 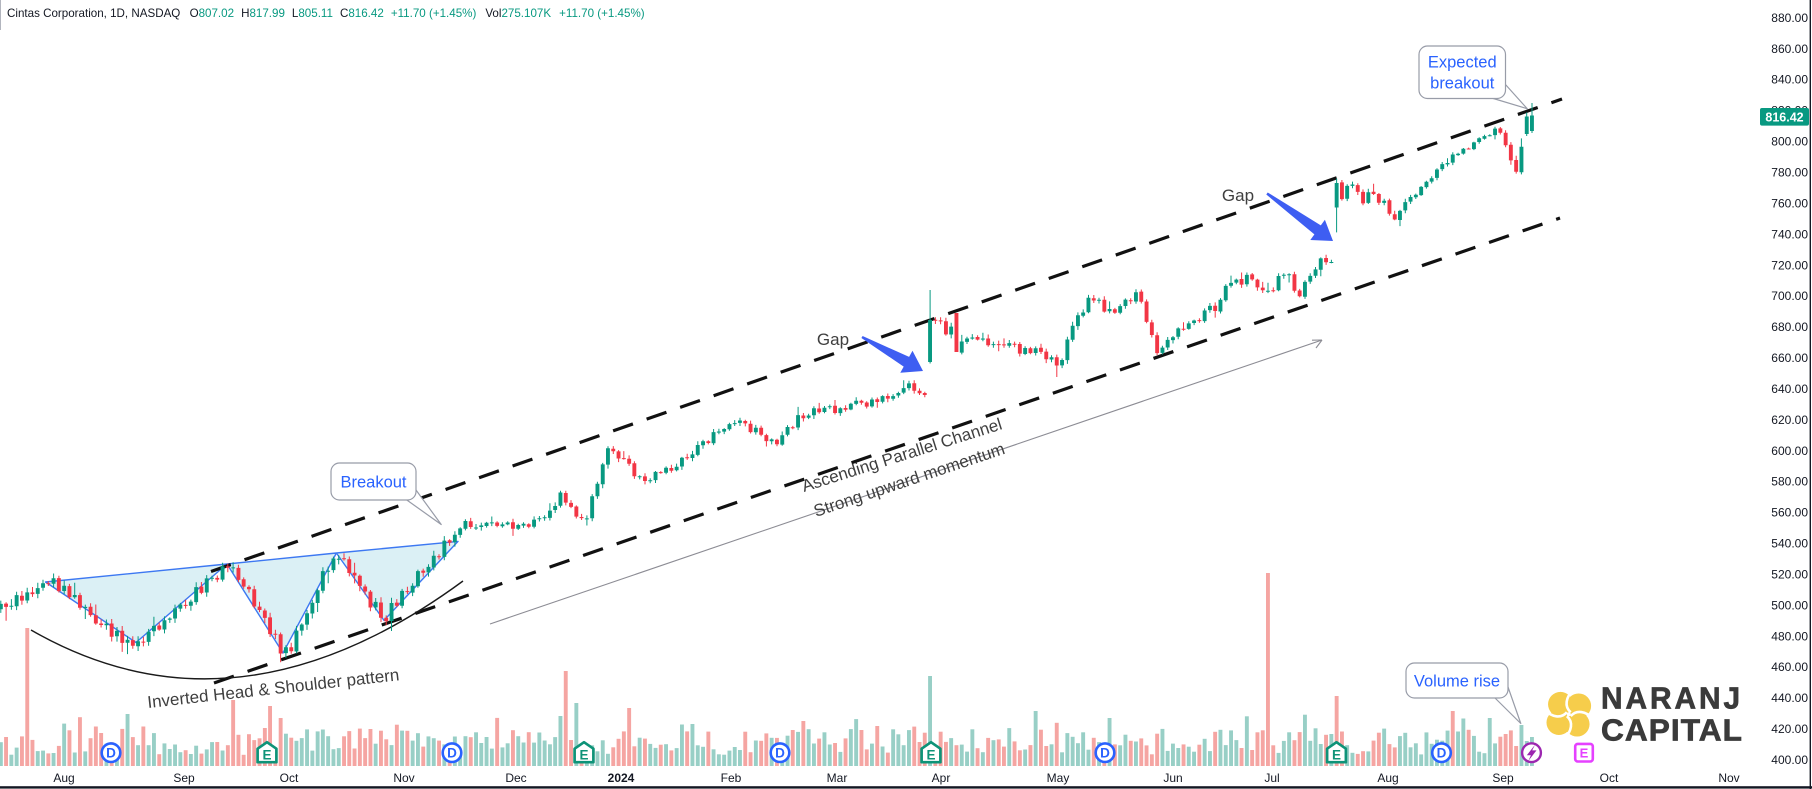 What do you see at coordinates (1462, 84) in the screenshot?
I see `svg-text: breakout` at bounding box center [1462, 84].